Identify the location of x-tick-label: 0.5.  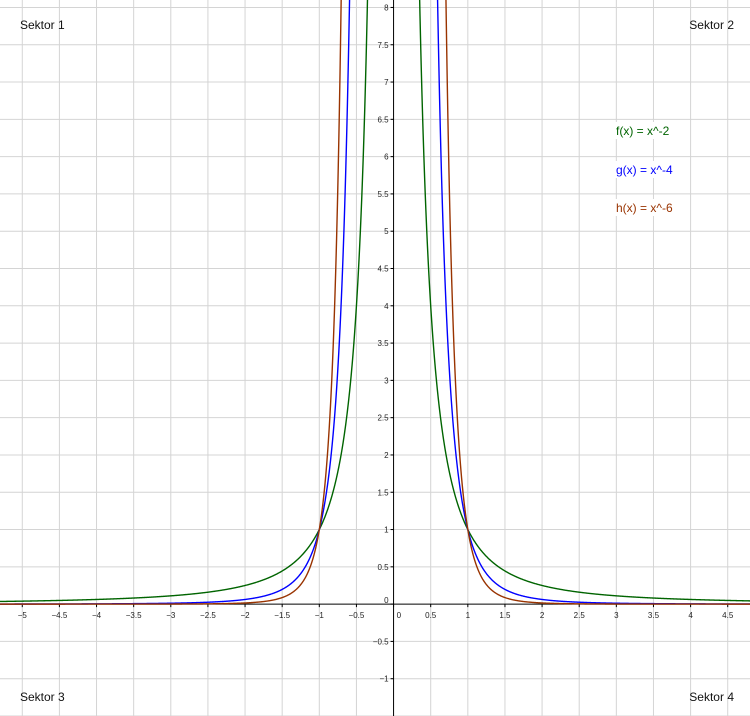
(431, 615).